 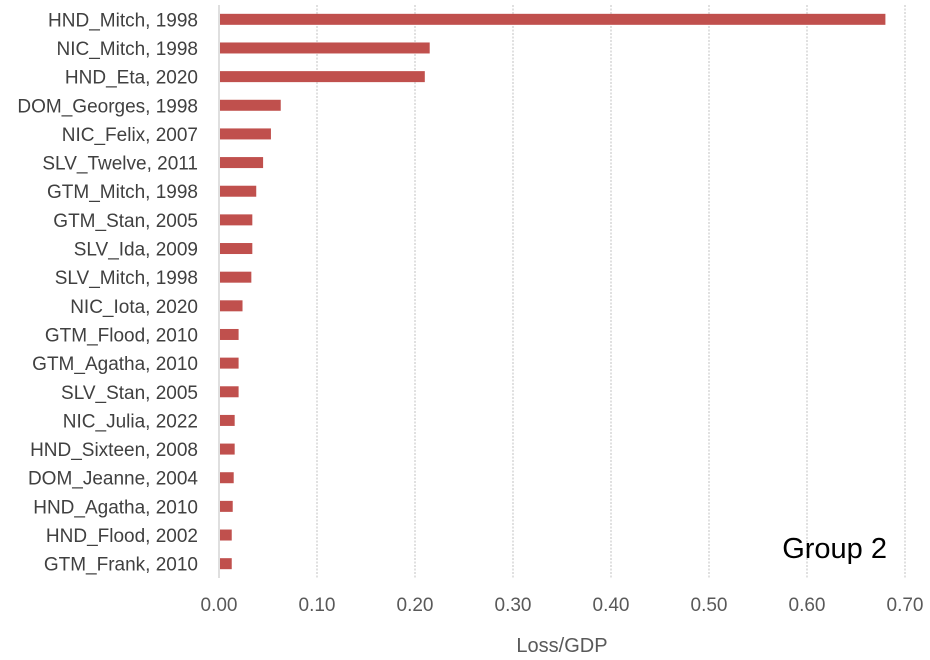 I want to click on category-label: NIC_Mitch, 1998, so click(x=127, y=49).